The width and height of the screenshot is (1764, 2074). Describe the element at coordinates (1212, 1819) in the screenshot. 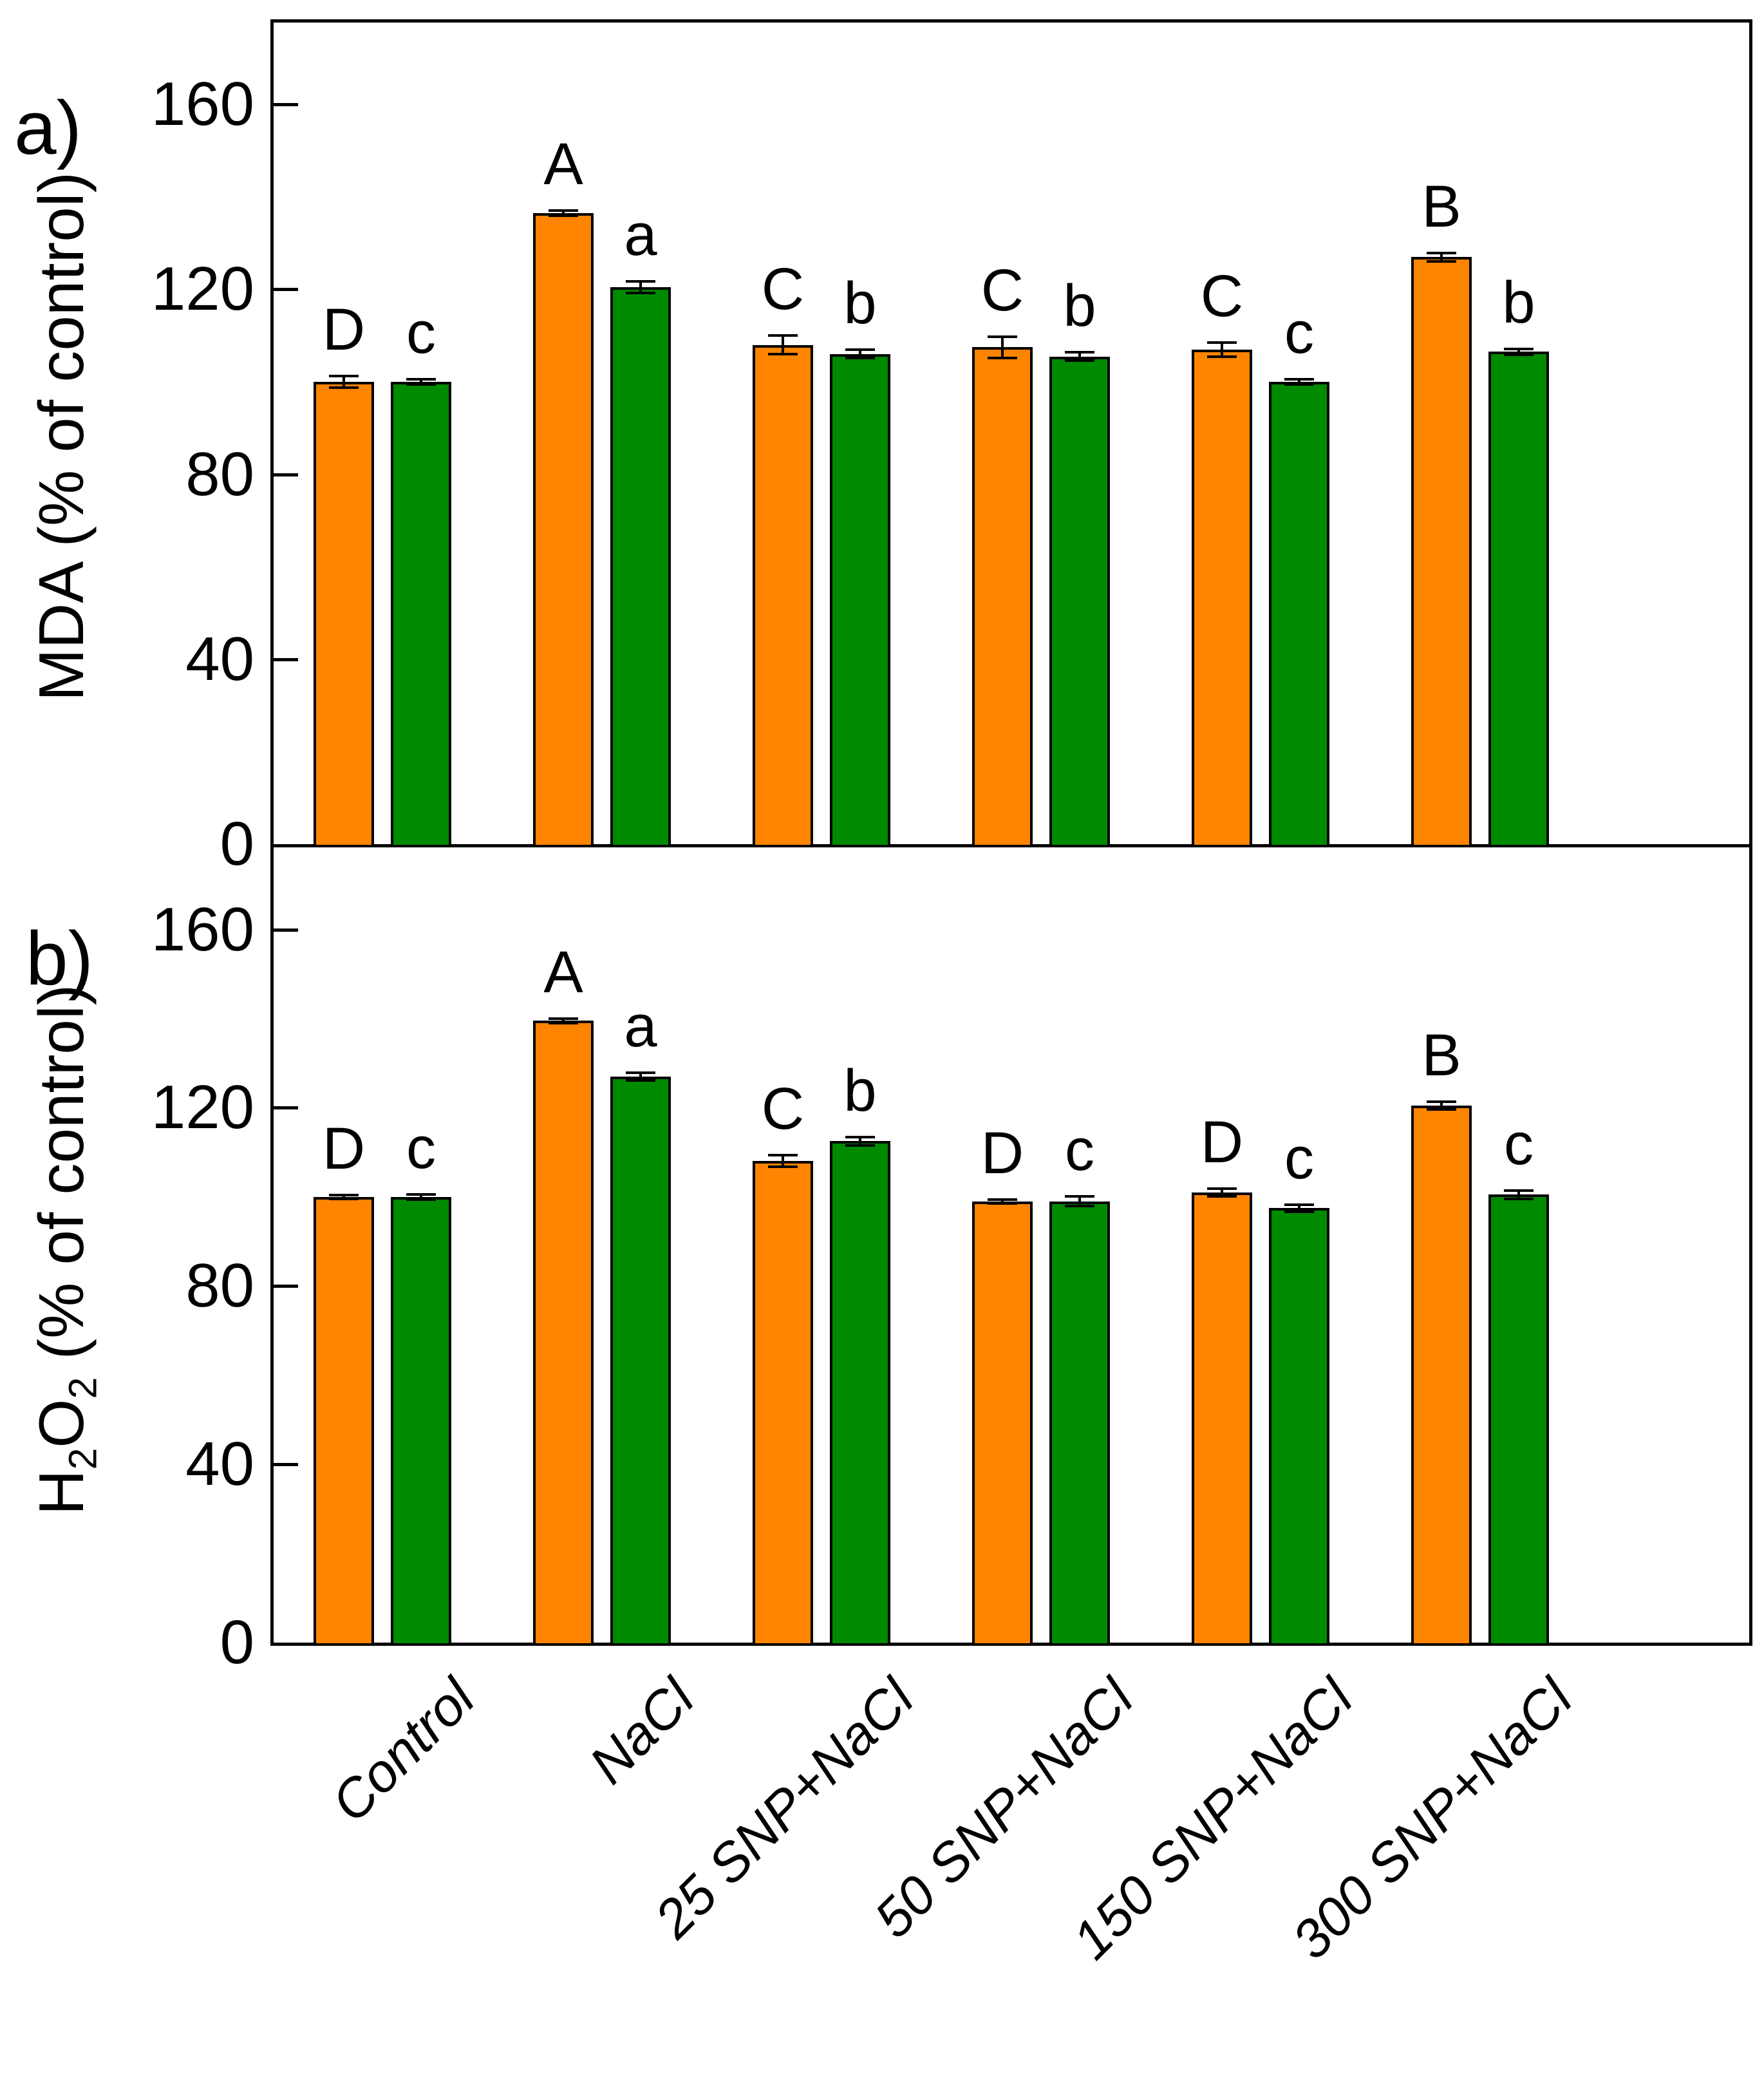

I see `x-category-label: 150 SNP+NaCl` at that location.